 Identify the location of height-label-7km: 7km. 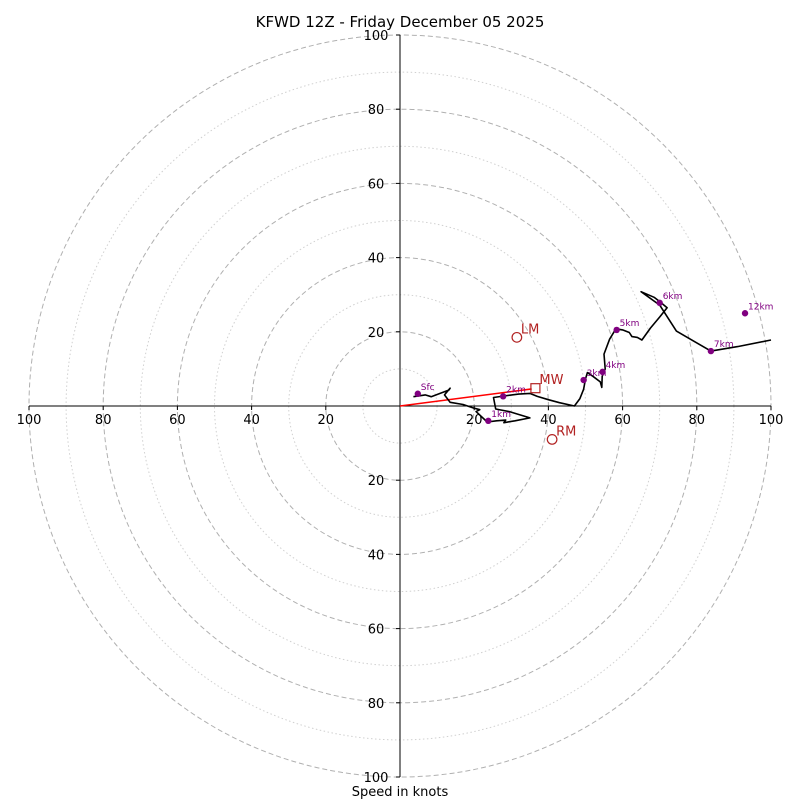
(724, 345).